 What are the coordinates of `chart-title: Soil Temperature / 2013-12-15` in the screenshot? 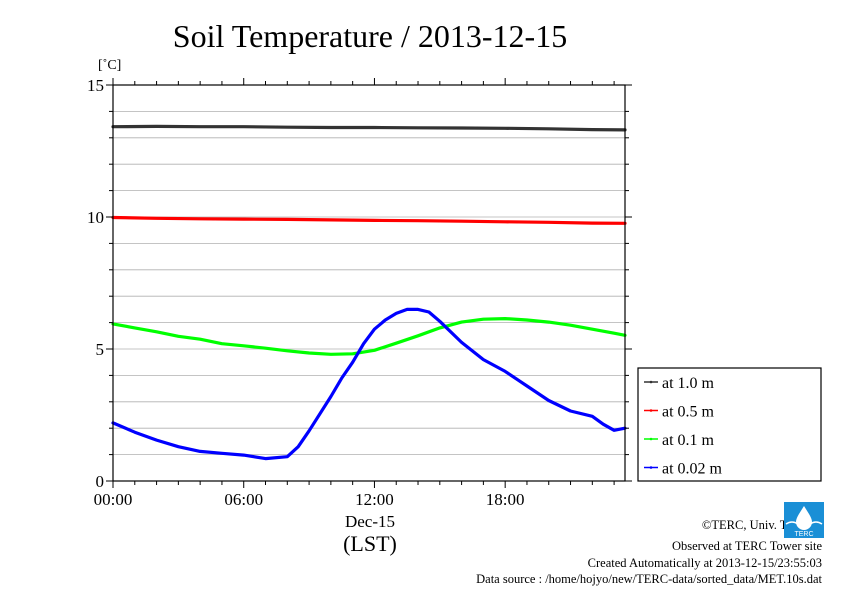 It's located at (370, 36).